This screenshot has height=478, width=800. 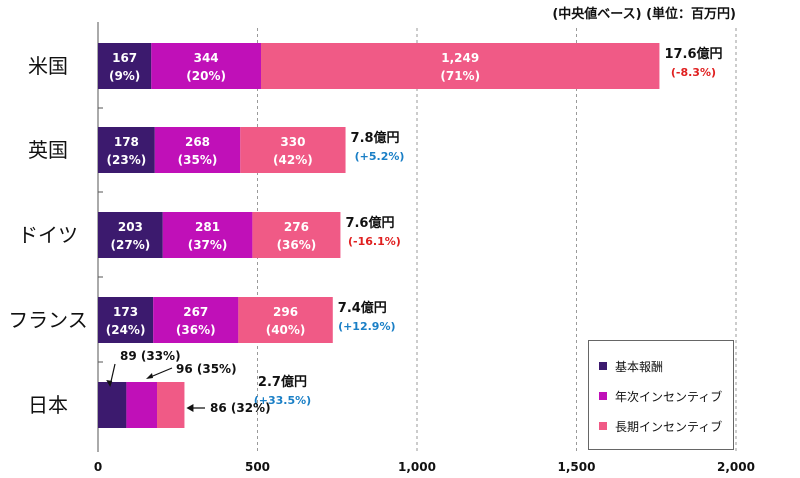 What do you see at coordinates (197, 142) in the screenshot?
I see `data-label: 268` at bounding box center [197, 142].